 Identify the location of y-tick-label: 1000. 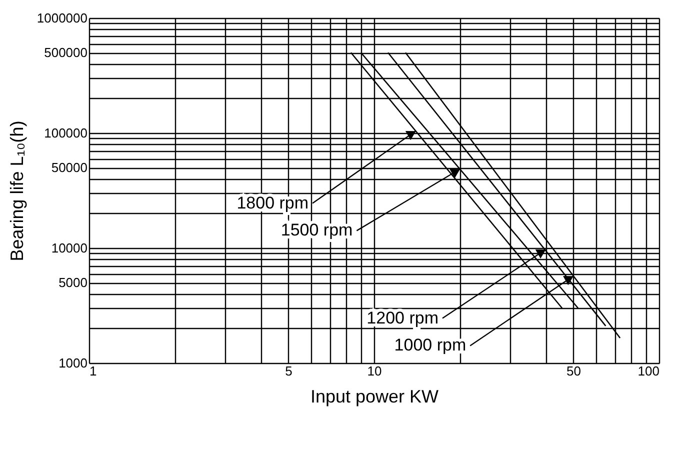
(73, 363).